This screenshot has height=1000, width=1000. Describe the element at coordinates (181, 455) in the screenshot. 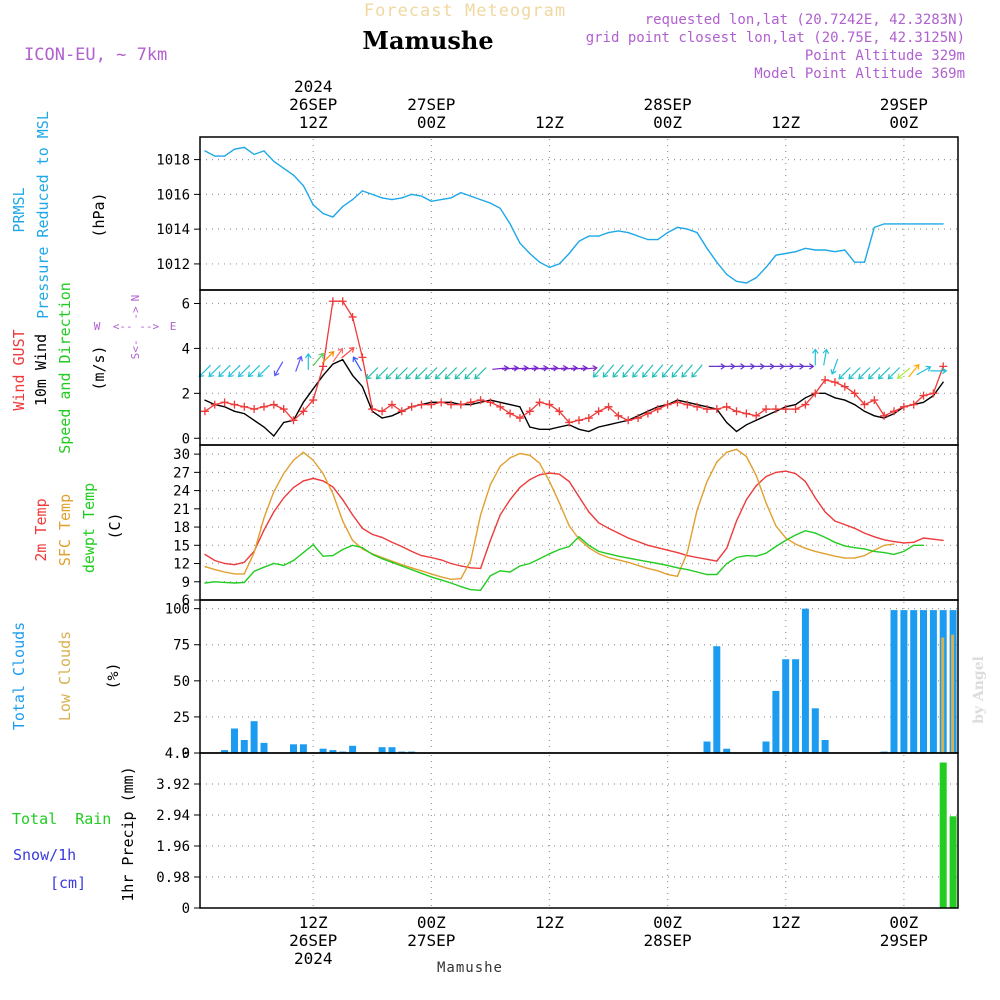

I see `temp-ytick-label: 30` at that location.